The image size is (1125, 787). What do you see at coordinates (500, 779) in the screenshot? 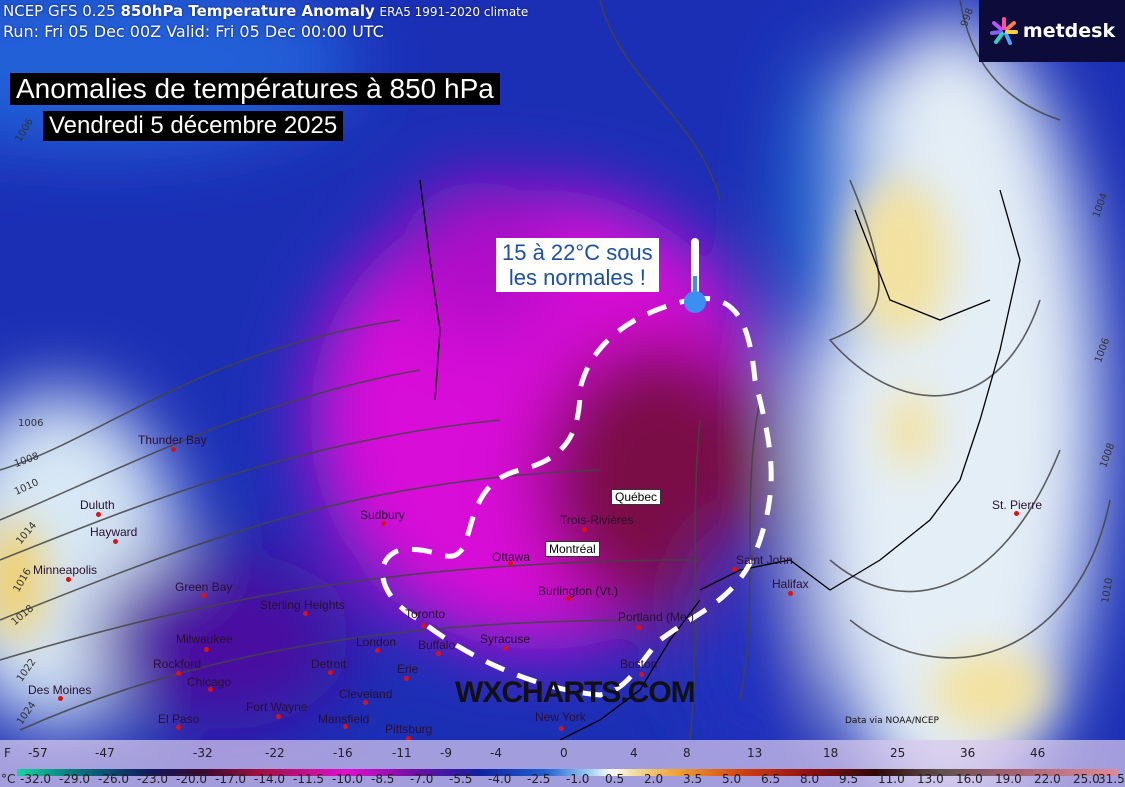
I see `celsius-tick: -4.0` at bounding box center [500, 779].